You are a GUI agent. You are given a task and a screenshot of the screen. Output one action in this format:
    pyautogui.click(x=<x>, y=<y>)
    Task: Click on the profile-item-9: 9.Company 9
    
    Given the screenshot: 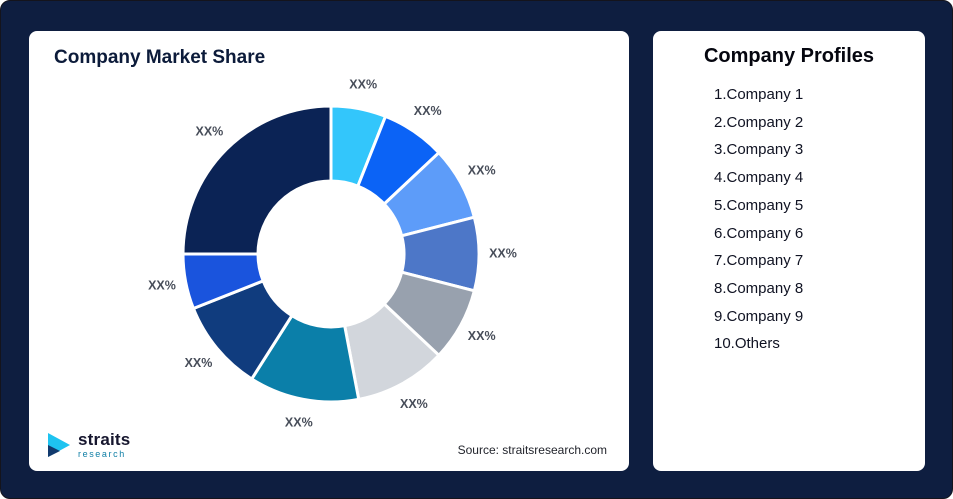 What is the action you would take?
    pyautogui.click(x=759, y=316)
    